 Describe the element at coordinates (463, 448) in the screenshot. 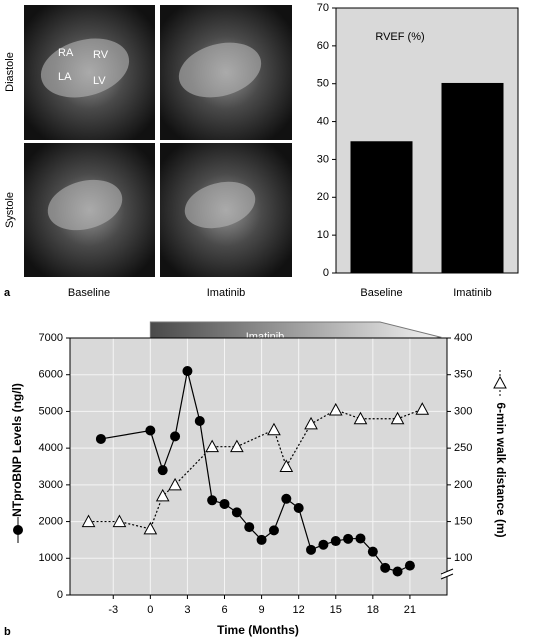

I see `y2-tick-label: 250` at that location.